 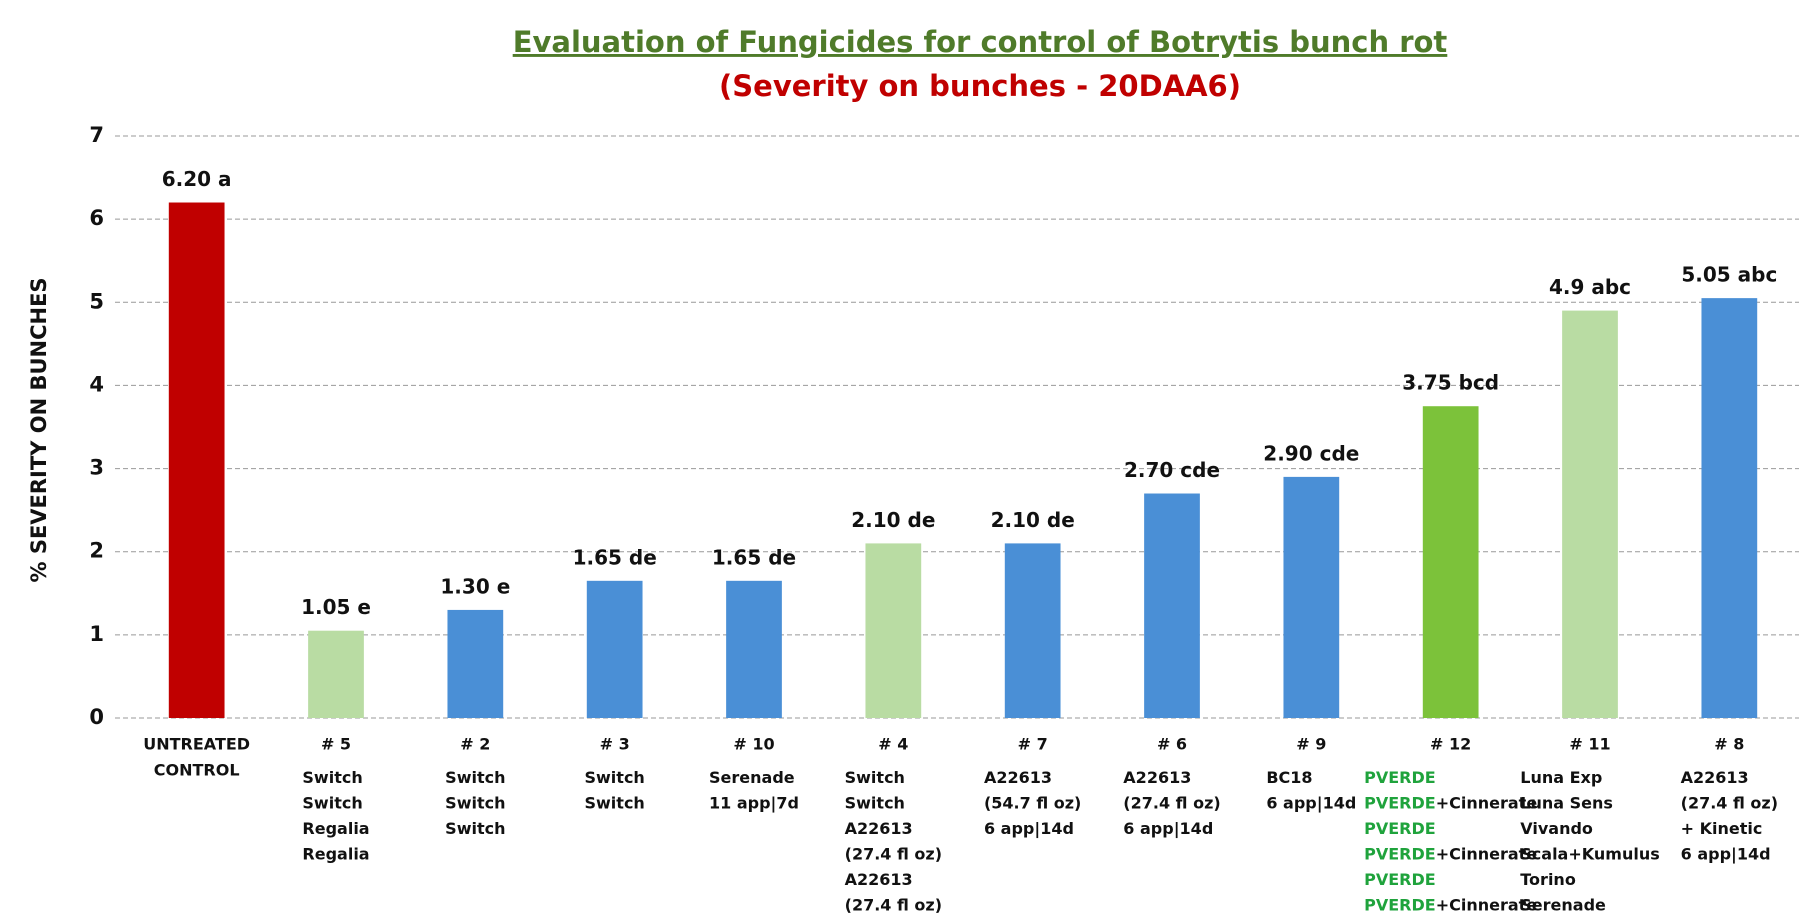 What do you see at coordinates (1589, 853) in the screenshot?
I see `treatment-label: Scala+Kumulus` at bounding box center [1589, 853].